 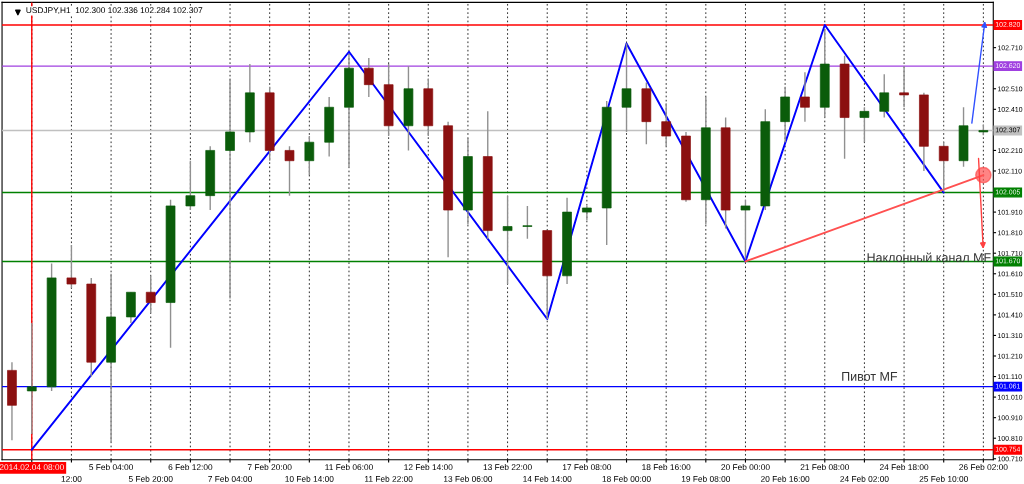 I want to click on x-tick-label: 7 Feb 04:00, so click(x=230, y=478).